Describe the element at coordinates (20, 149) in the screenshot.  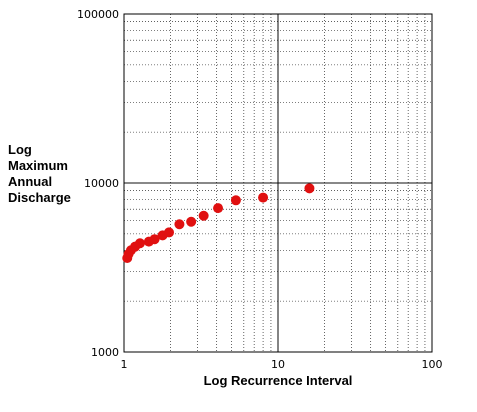
I see `y-axis-title-line: Log` at that location.